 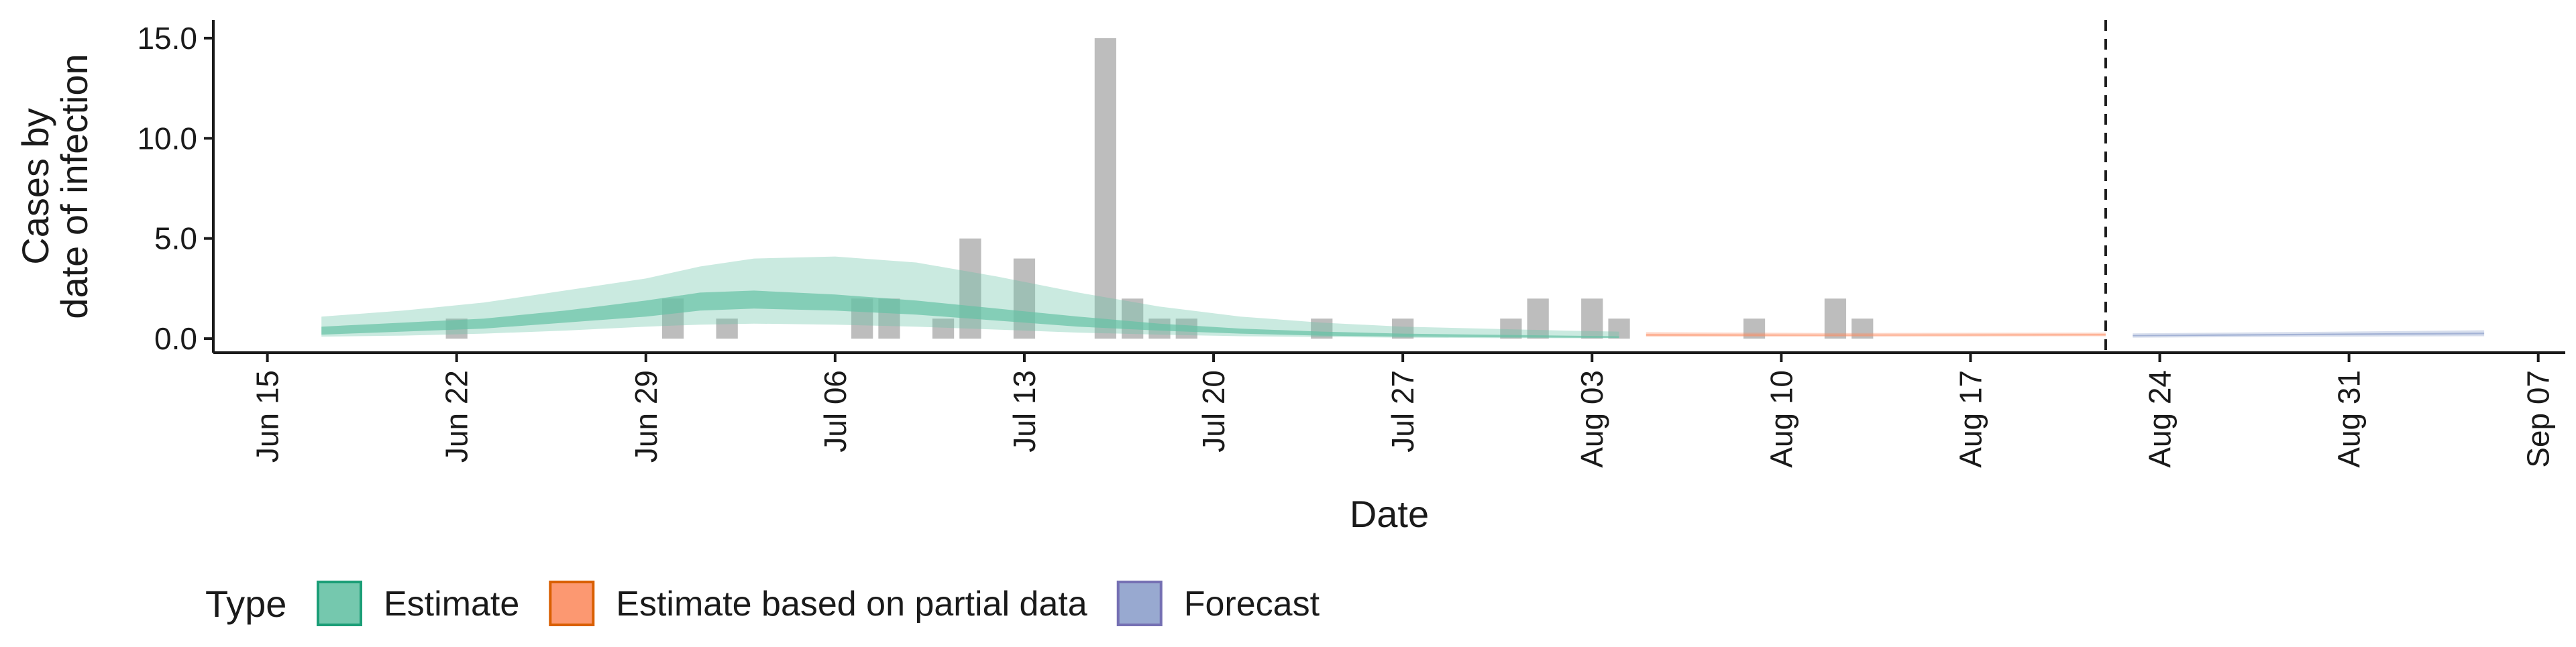 What do you see at coordinates (2160, 419) in the screenshot?
I see `x-tick-label: Aug 24` at bounding box center [2160, 419].